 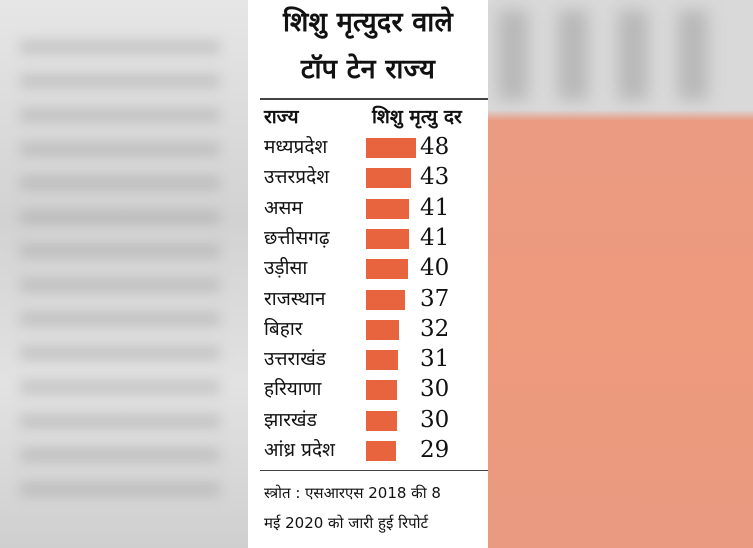 What do you see at coordinates (435, 450) in the screenshot?
I see `value-label: 29` at bounding box center [435, 450].